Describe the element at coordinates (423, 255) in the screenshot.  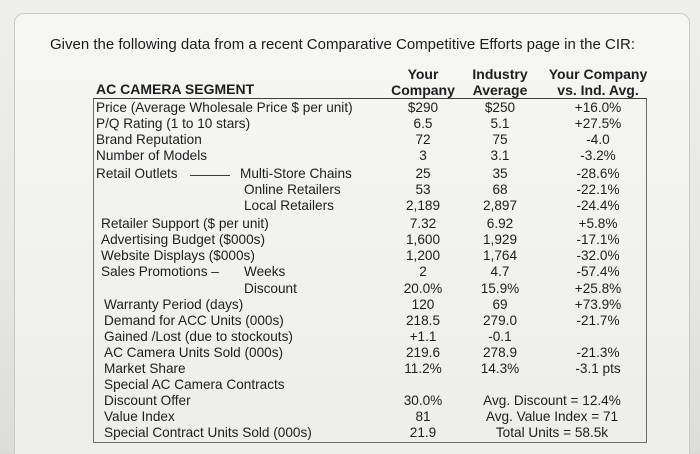
I see `your-company-value: 1,200` at that location.